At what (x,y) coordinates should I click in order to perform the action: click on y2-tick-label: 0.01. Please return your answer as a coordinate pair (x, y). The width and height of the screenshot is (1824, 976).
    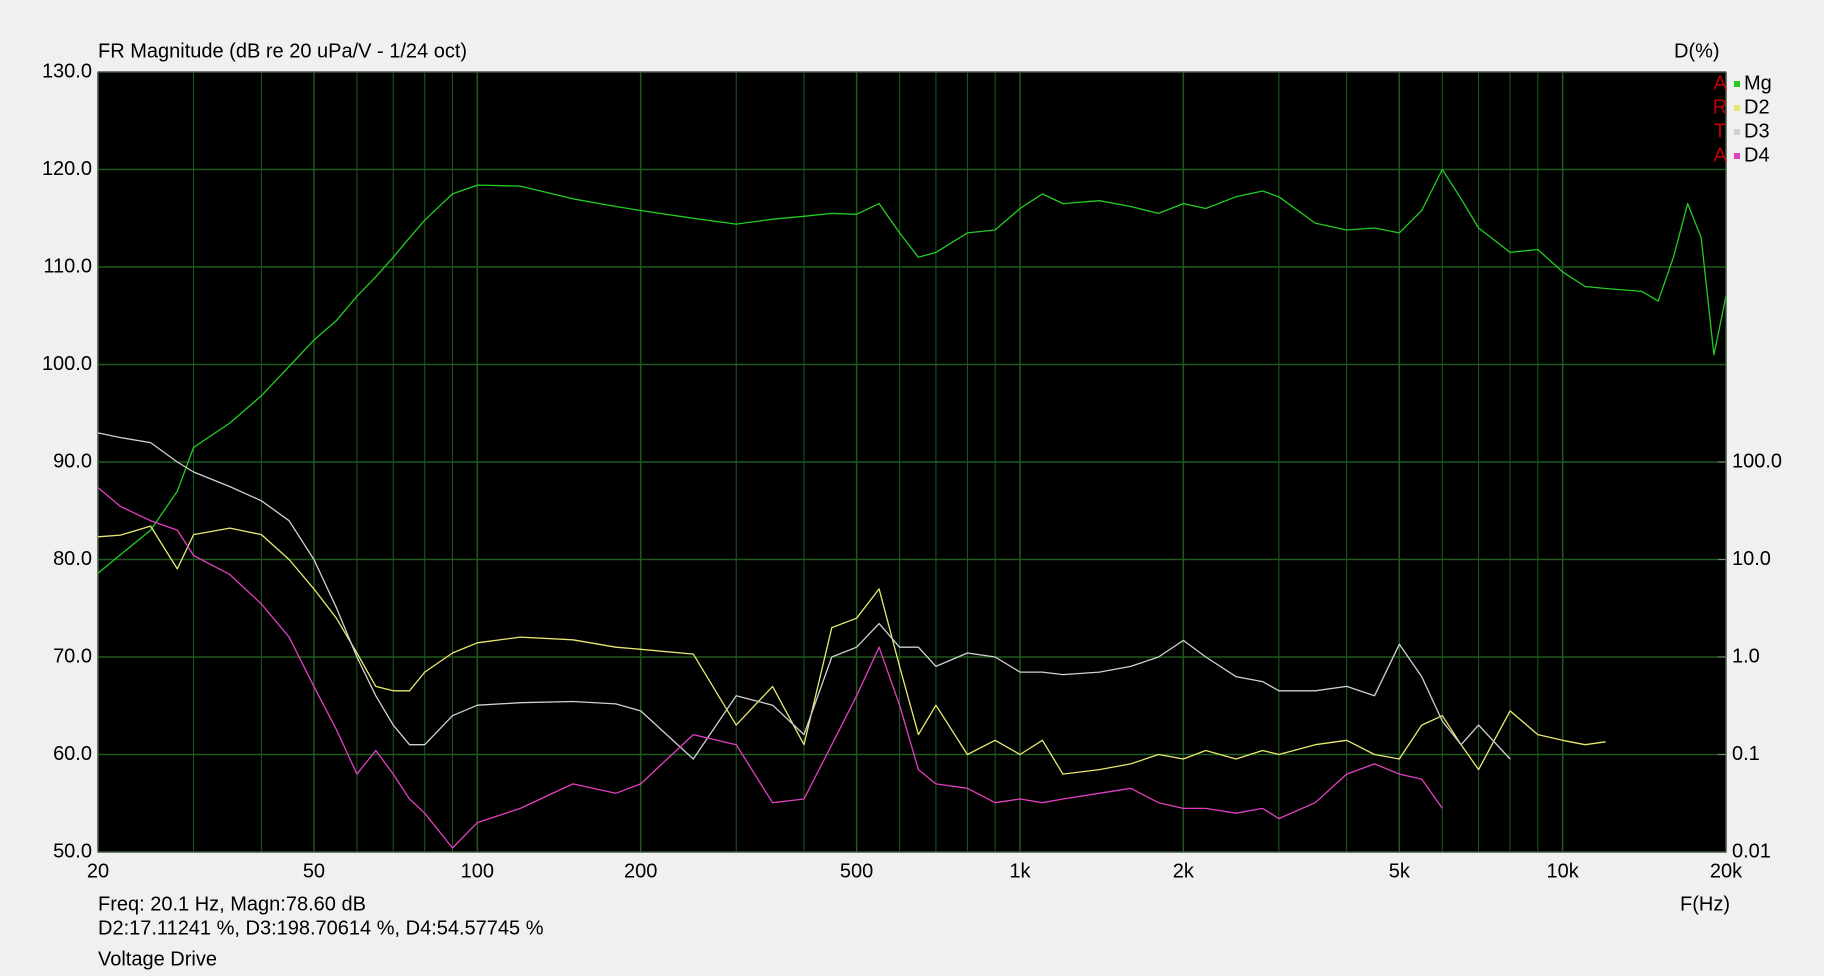
    Looking at the image, I should click on (1751, 851).